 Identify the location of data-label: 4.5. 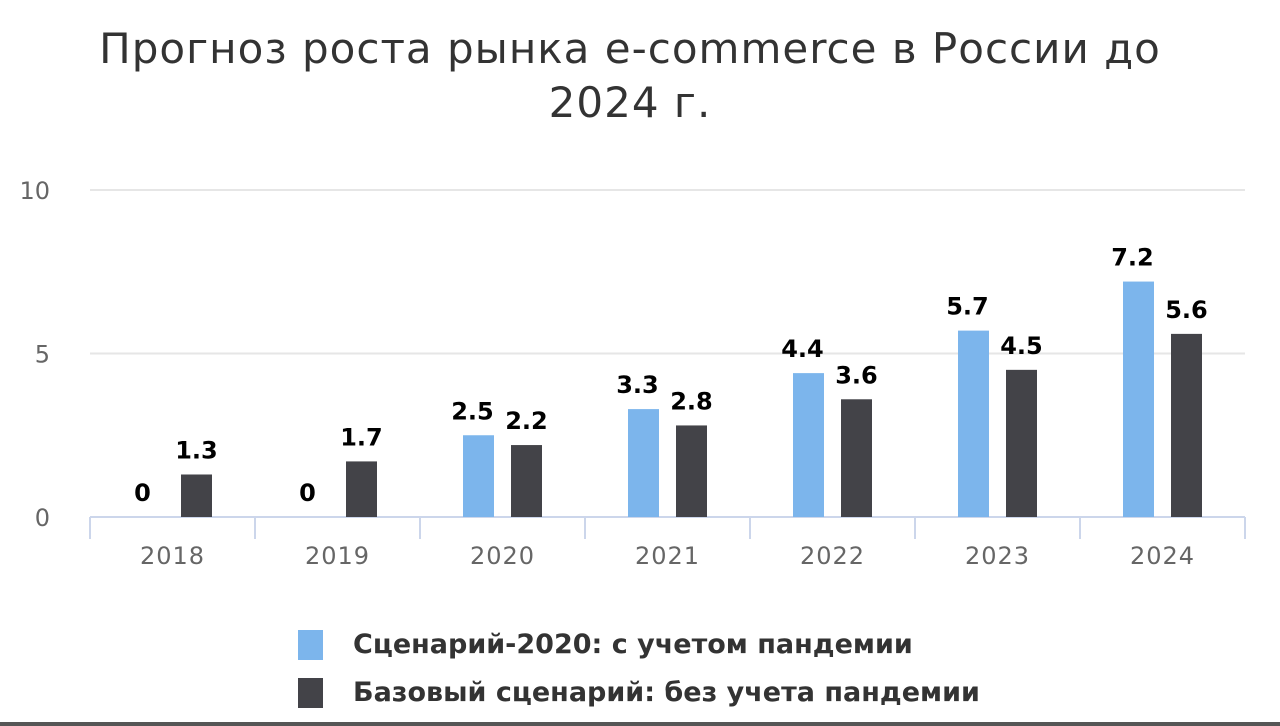
(1021, 346).